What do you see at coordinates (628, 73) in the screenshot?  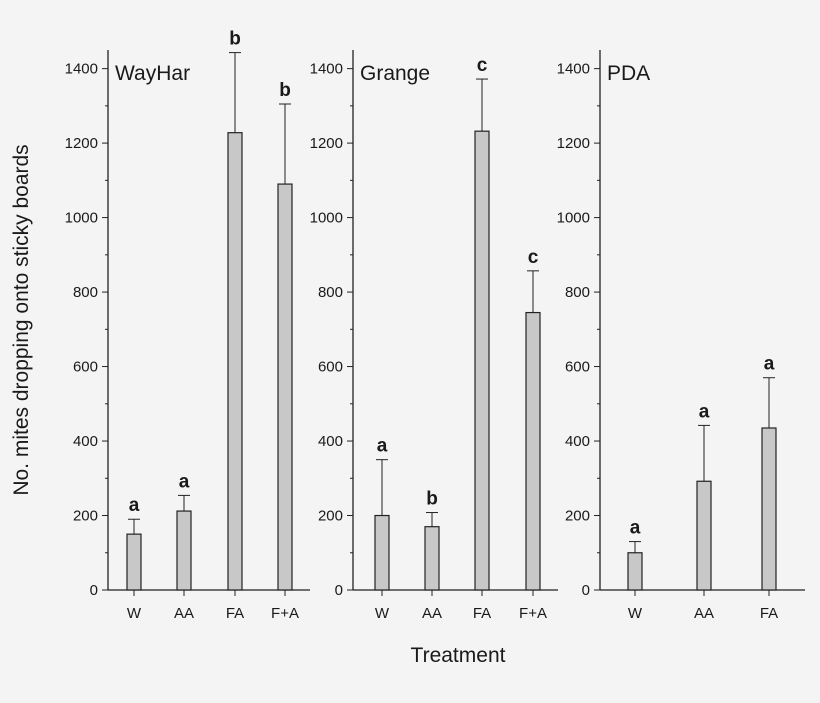 I see `panel-title: PDA` at bounding box center [628, 73].